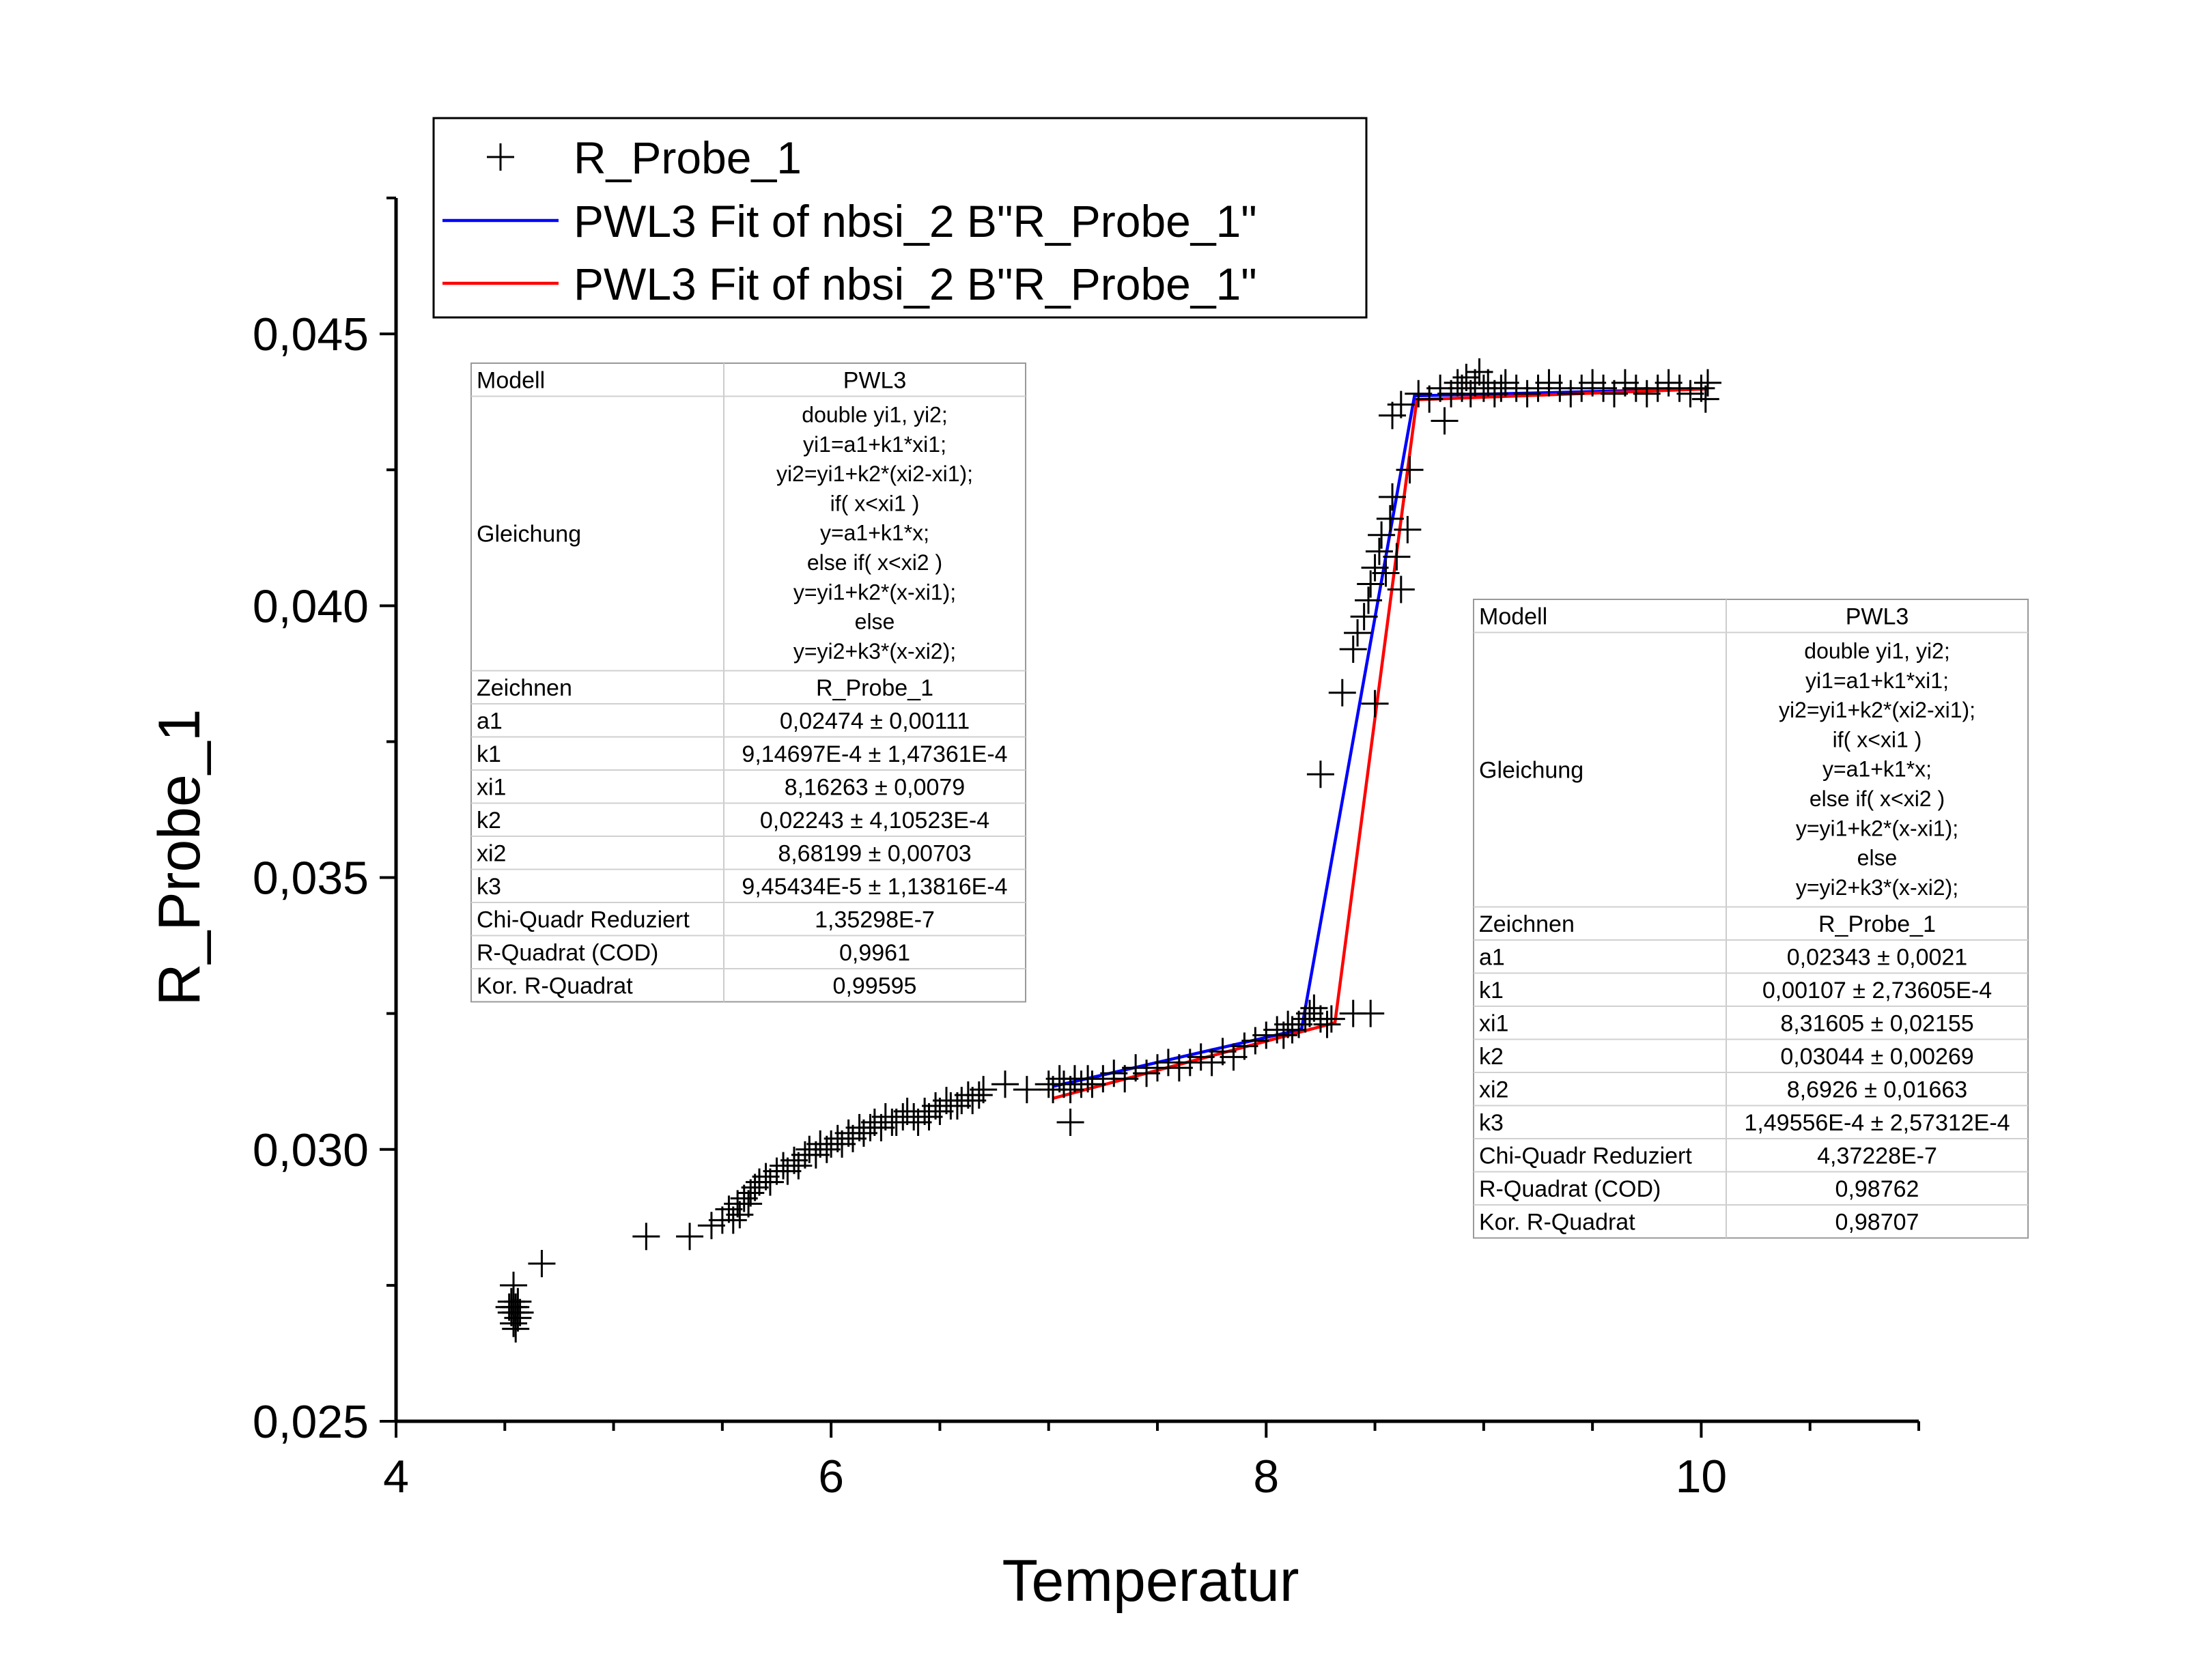  What do you see at coordinates (875, 953) in the screenshot?
I see `table-cell-value: 0,9961` at bounding box center [875, 953].